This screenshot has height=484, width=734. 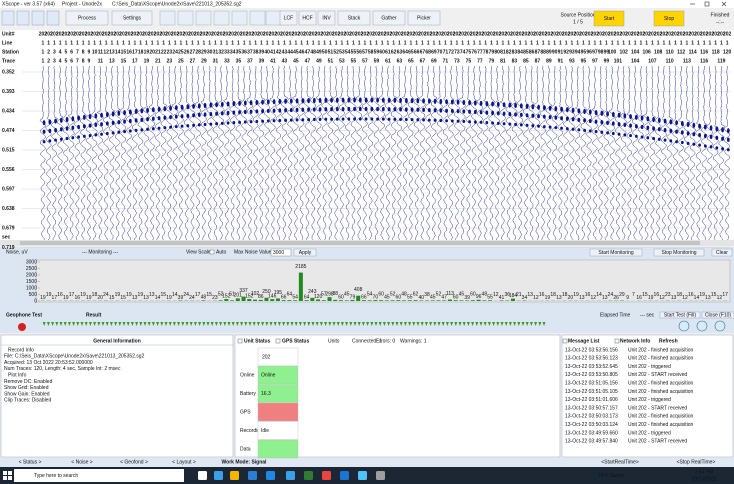 What do you see at coordinates (360, 243) in the screenshot?
I see `scroll-thumb` at bounding box center [360, 243].